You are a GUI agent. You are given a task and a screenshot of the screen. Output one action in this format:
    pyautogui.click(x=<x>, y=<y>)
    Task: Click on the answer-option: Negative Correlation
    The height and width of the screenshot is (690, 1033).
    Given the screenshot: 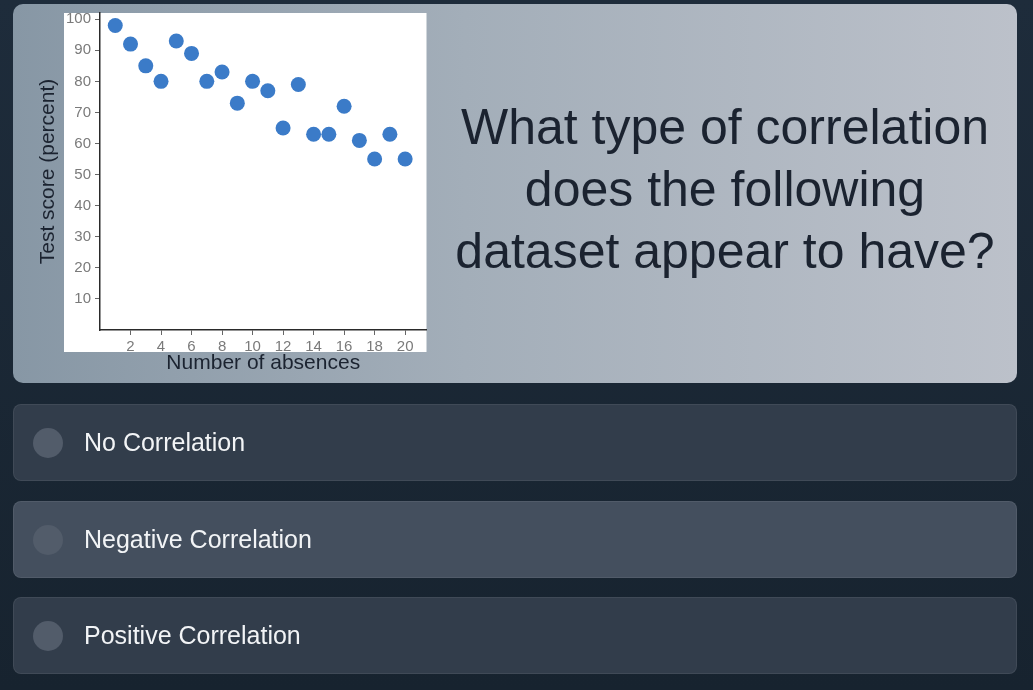 What is the action you would take?
    pyautogui.click(x=515, y=539)
    